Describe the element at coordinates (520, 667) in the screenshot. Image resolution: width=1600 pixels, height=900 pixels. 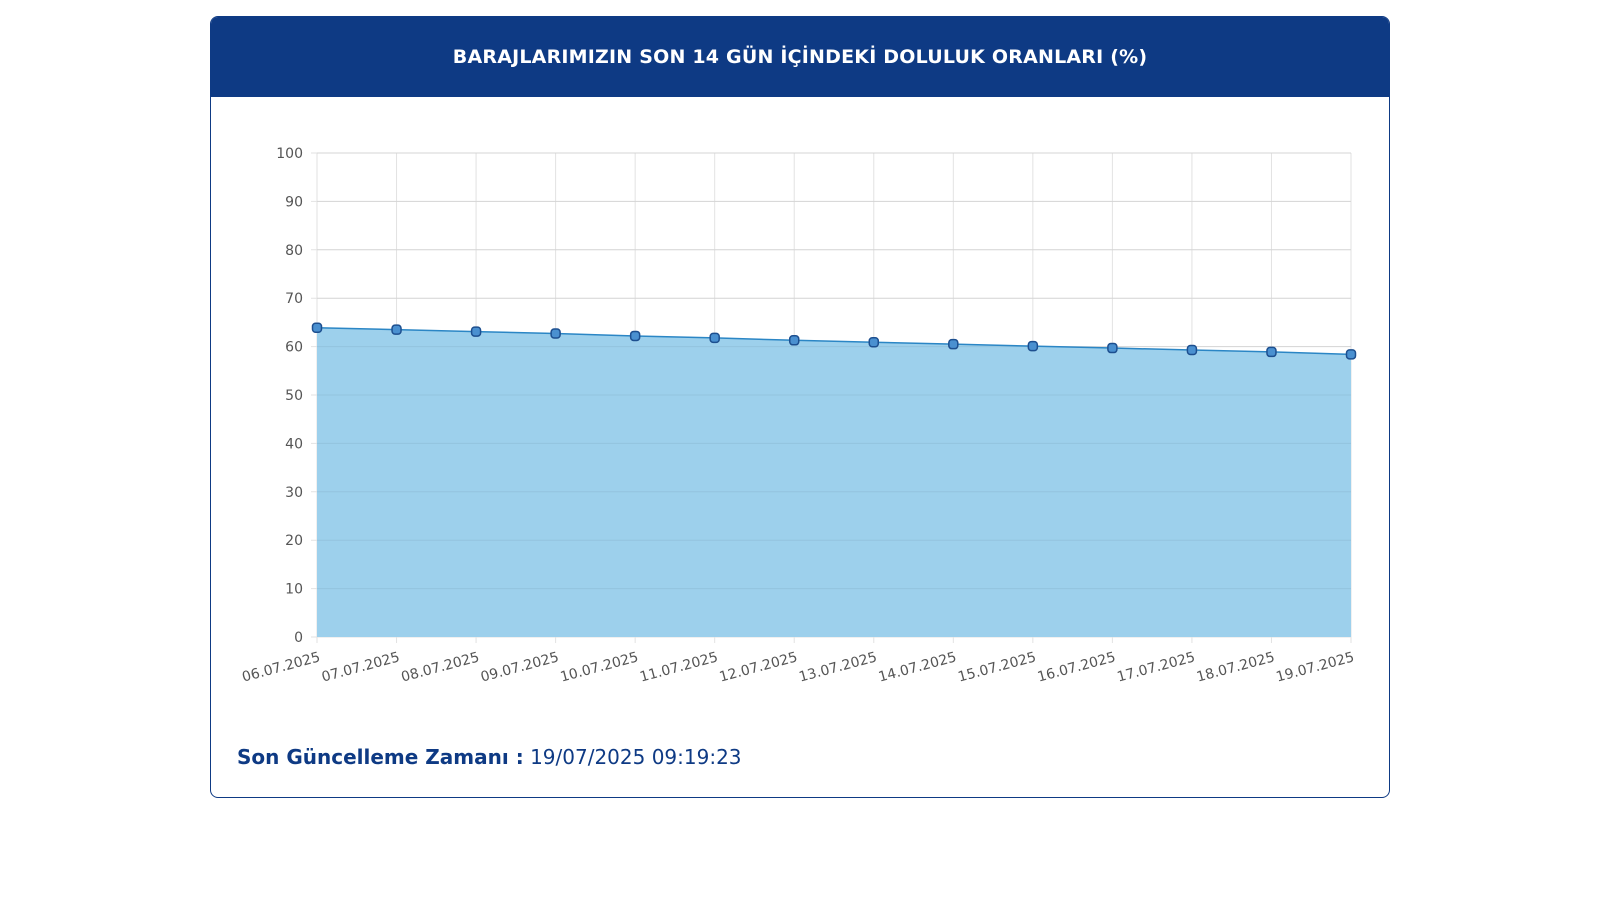
I see `x-tick-label: 09.07.2025` at that location.